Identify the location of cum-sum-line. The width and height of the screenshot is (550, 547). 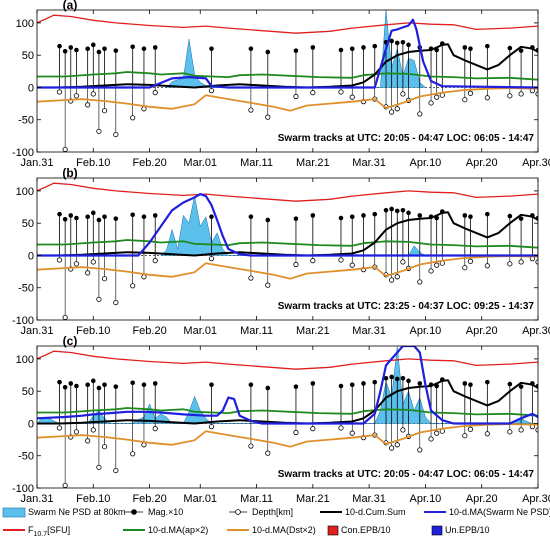
(287, 402).